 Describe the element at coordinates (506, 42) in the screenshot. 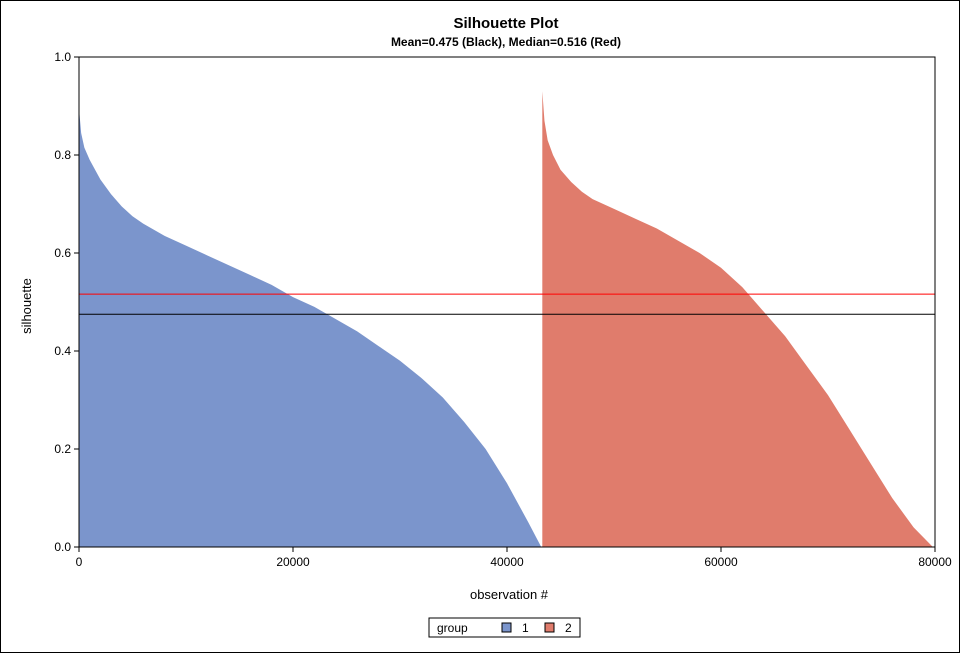

I see `chart-subtitle: Mean=0.475 (Black), Median=0.516 (Red)` at that location.